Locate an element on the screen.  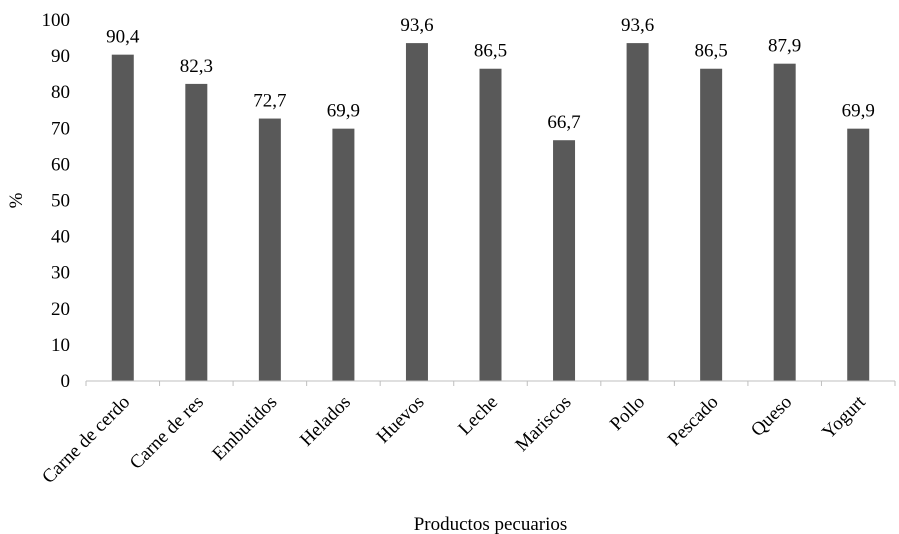
bar-value-label: 72,7 is located at coordinates (269, 101).